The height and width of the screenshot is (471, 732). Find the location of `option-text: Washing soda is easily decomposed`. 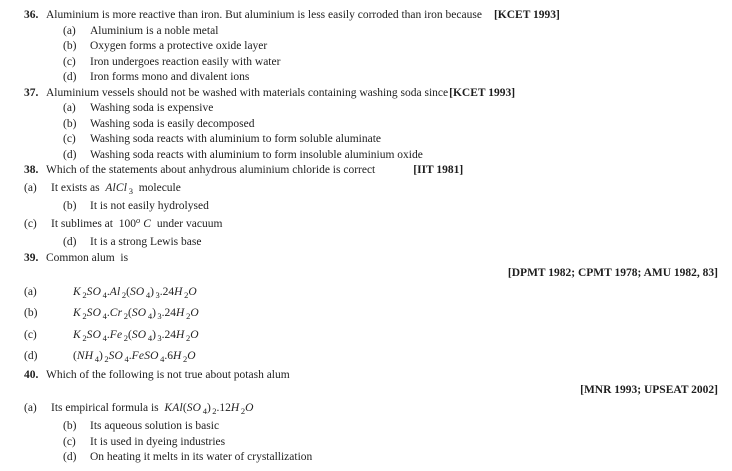

option-text: Washing soda is easily decomposed is located at coordinates (172, 123).